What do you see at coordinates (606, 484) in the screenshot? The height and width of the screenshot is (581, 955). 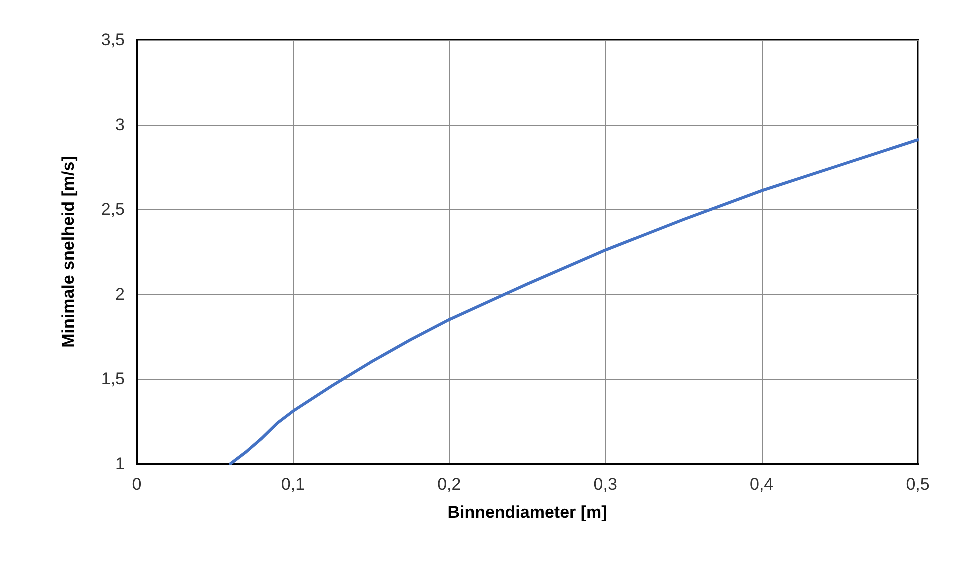 I see `x-tick-label: 0,3` at bounding box center [606, 484].